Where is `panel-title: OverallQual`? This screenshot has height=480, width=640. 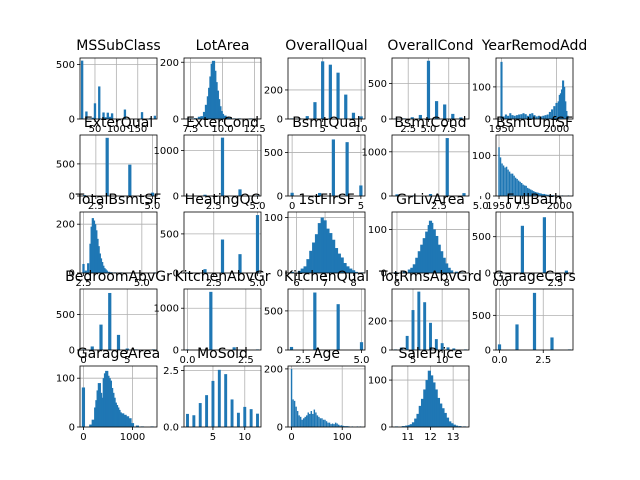 panel-title: OverallQual is located at coordinates (326, 46).